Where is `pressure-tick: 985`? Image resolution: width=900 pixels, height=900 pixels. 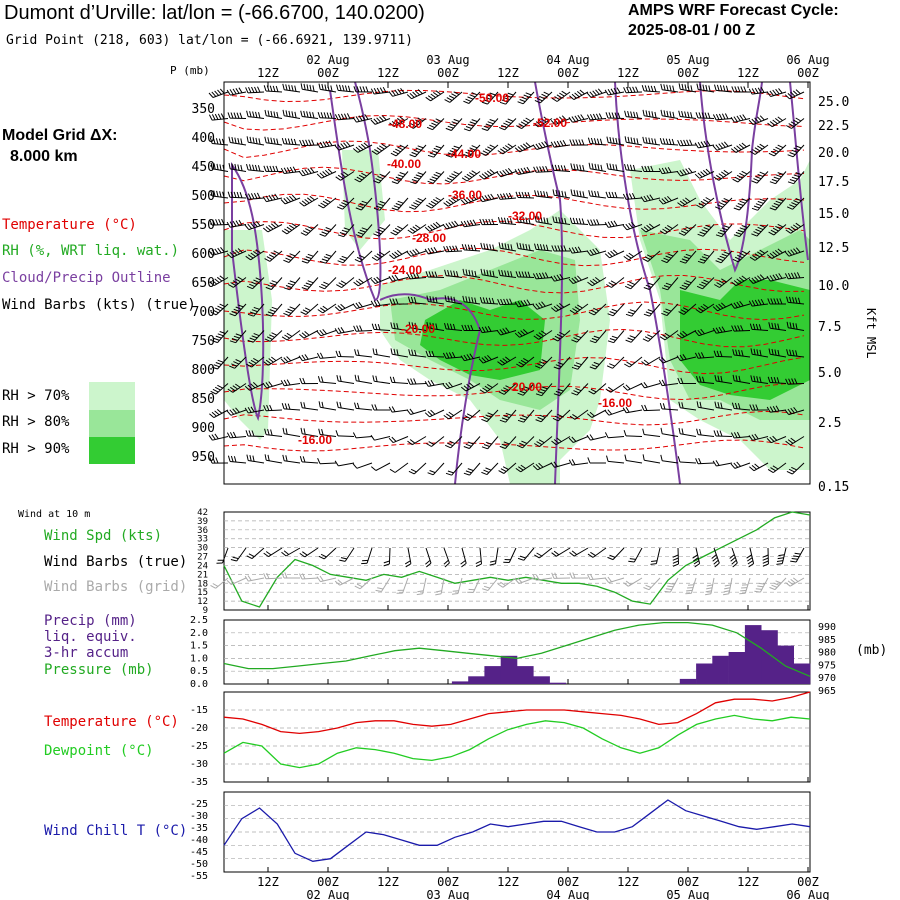 pressure-tick: 985 is located at coordinates (827, 640).